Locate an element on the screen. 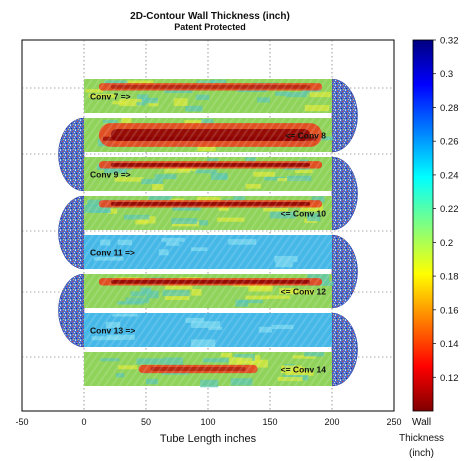 This screenshot has width=474, height=461. x-axis-label: Tube Length inches is located at coordinates (208, 439).